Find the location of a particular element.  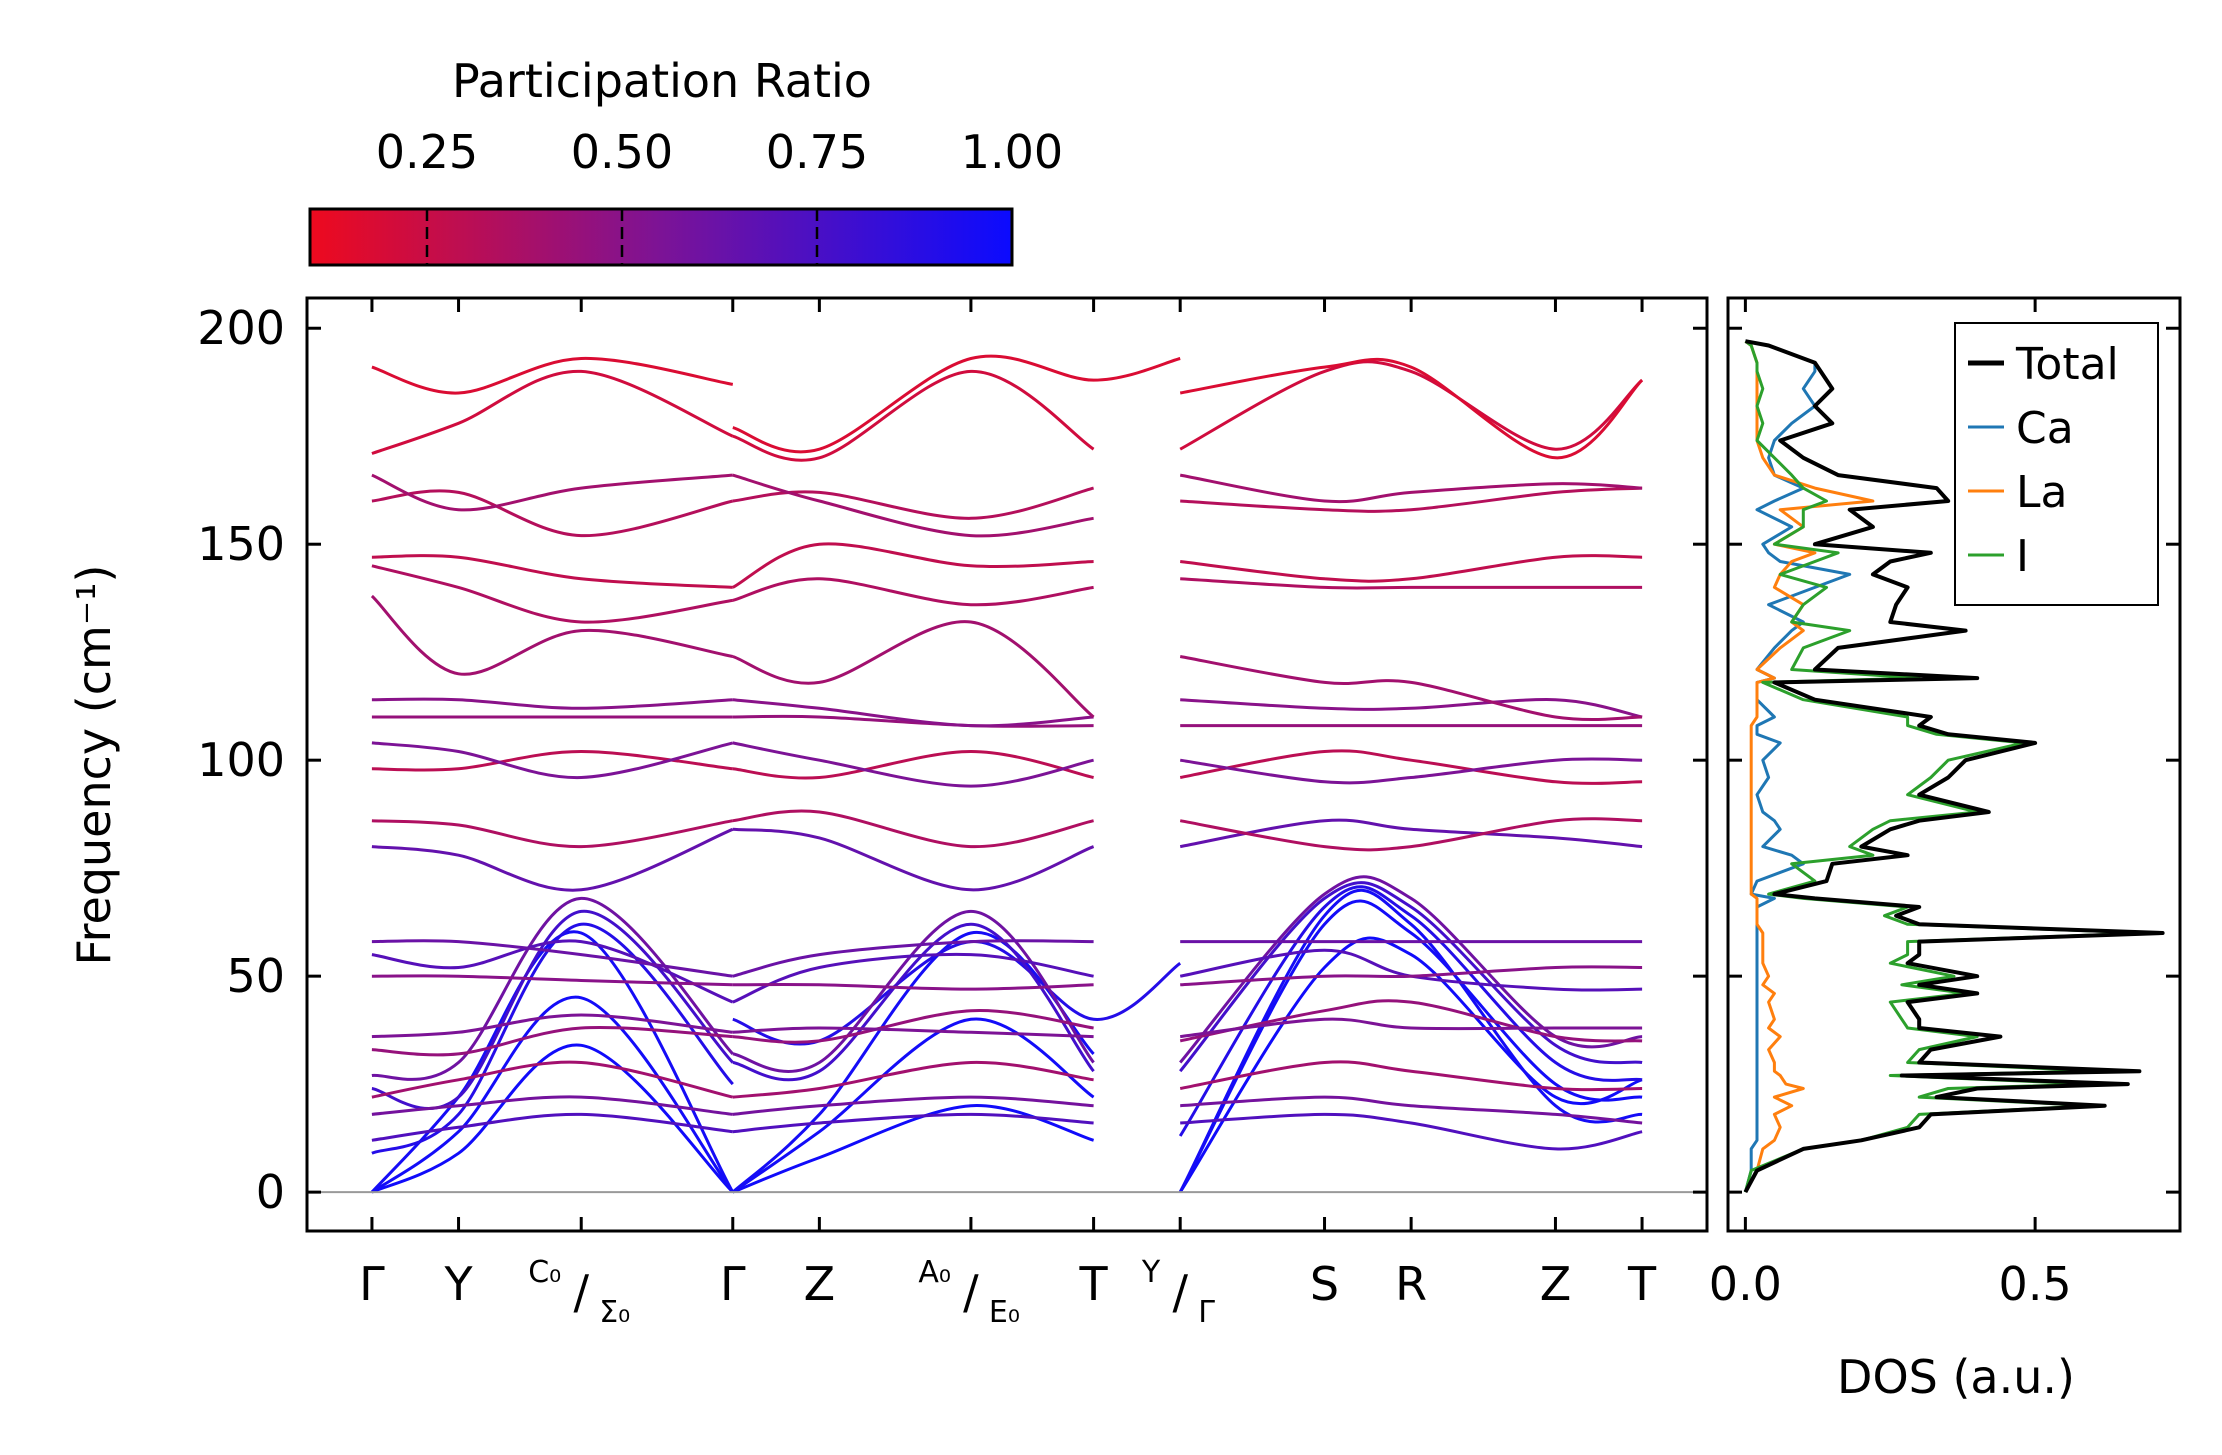

y-tick-label: 100 is located at coordinates (241, 760).